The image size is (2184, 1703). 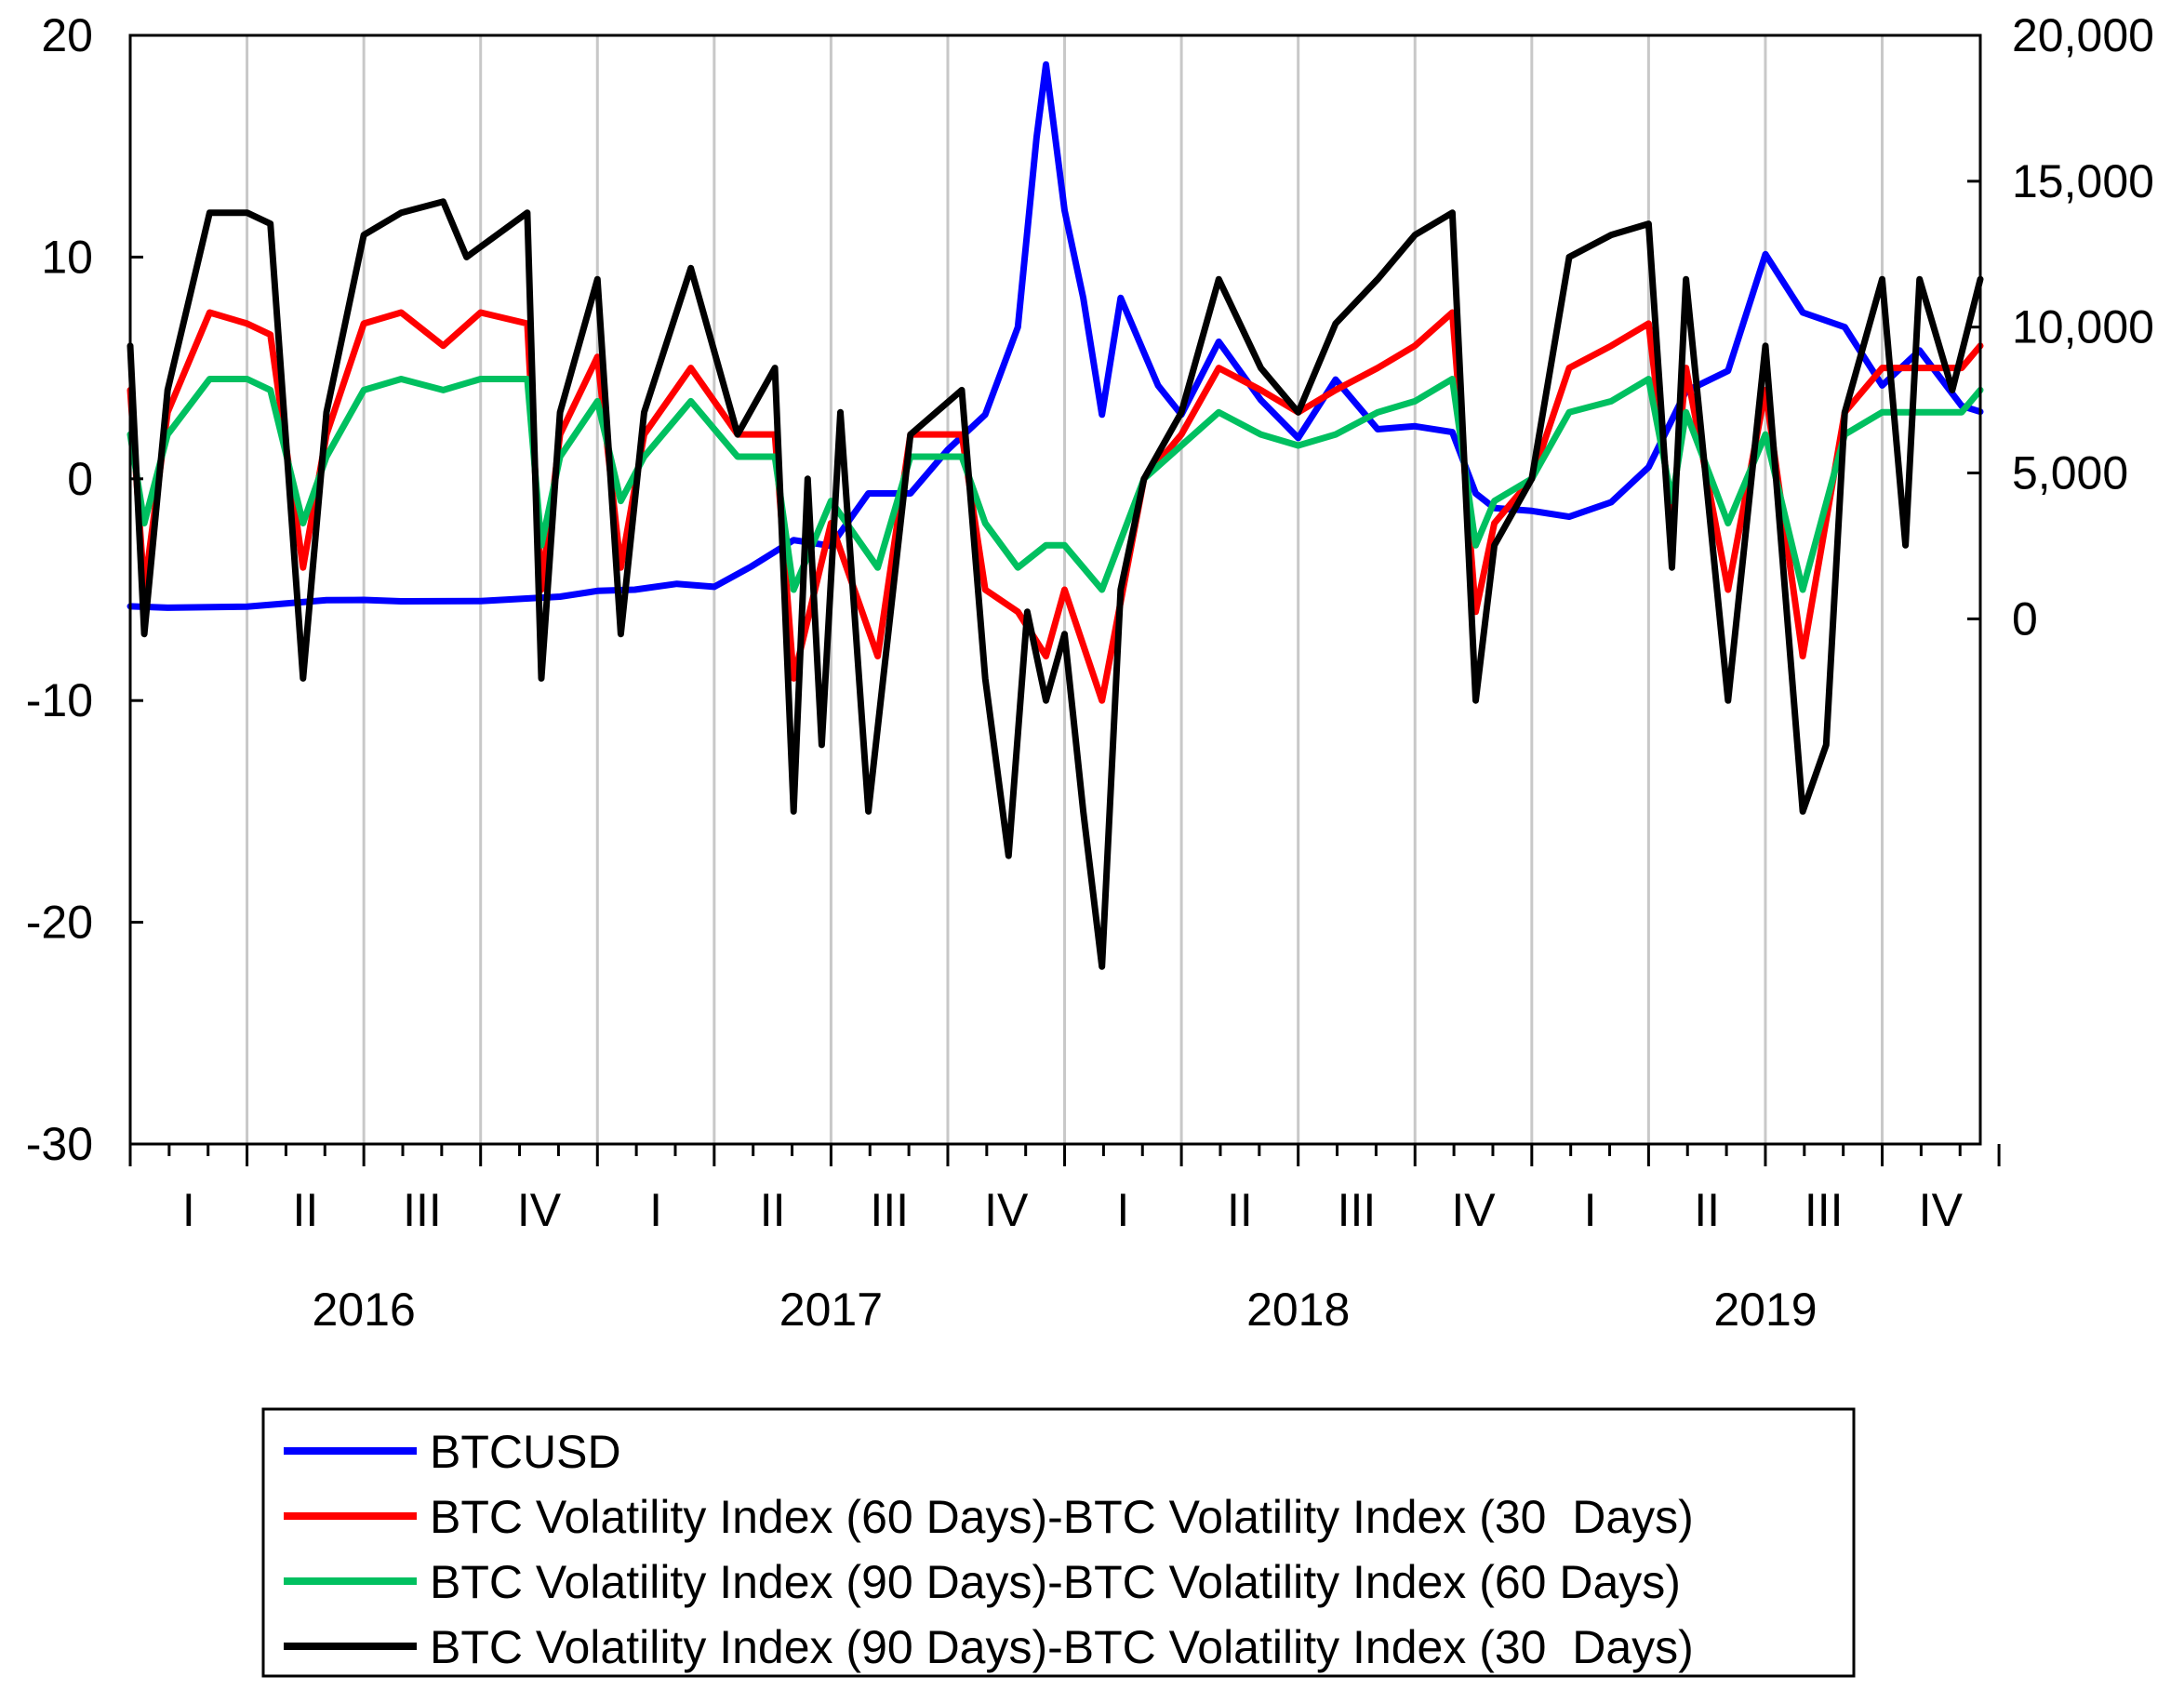 I want to click on year-label: 2019, so click(x=1765, y=1310).